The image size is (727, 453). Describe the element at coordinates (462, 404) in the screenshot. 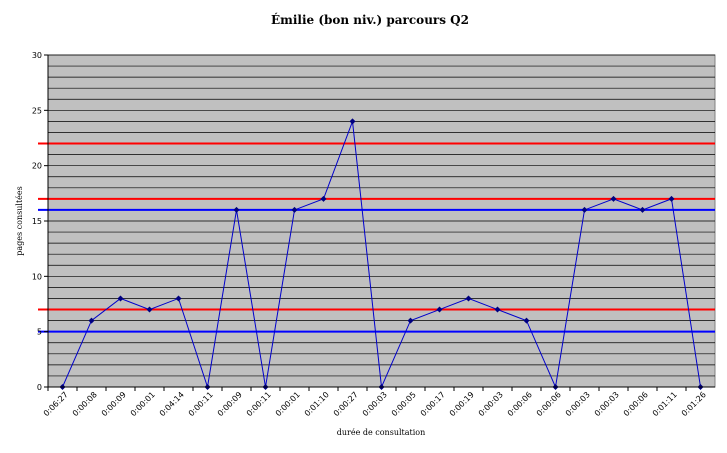

I see `x-tick-label: 0:00:19` at that location.